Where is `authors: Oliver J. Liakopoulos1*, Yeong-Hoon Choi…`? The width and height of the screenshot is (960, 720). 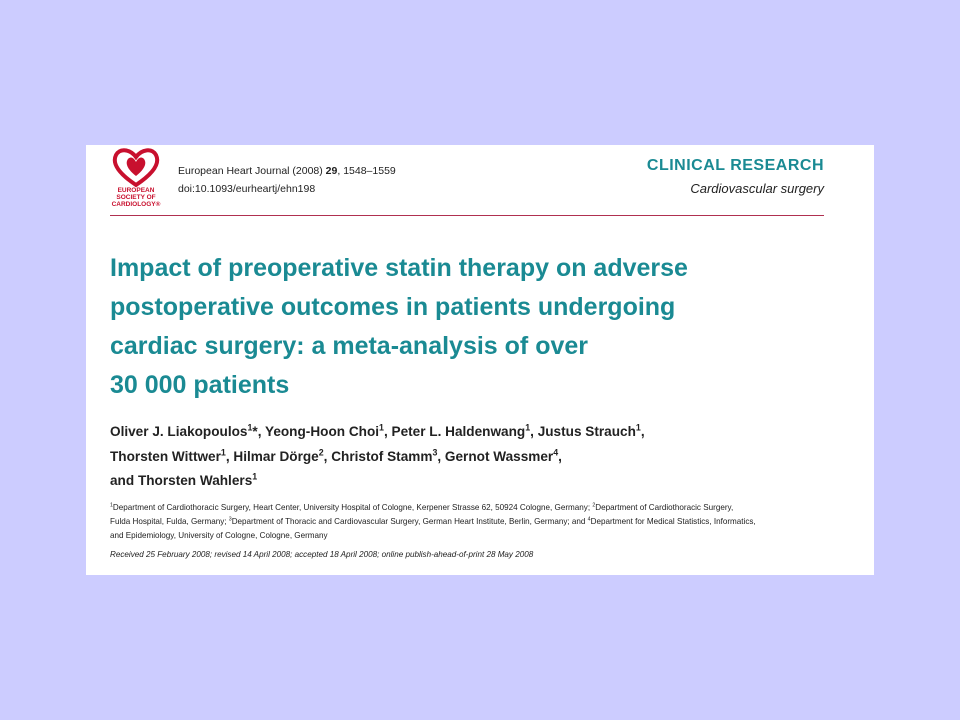
authors: Oliver J. Liakopoulos1*, Yeong-Hoon Choi… is located at coordinates (377, 457).